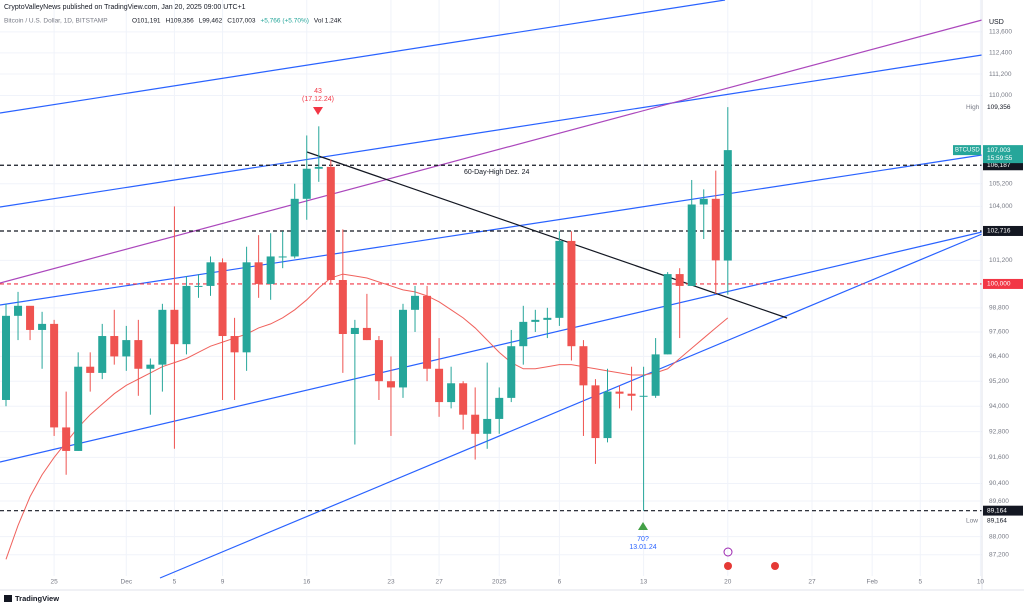  I want to click on annotation: 70?, so click(643, 539).